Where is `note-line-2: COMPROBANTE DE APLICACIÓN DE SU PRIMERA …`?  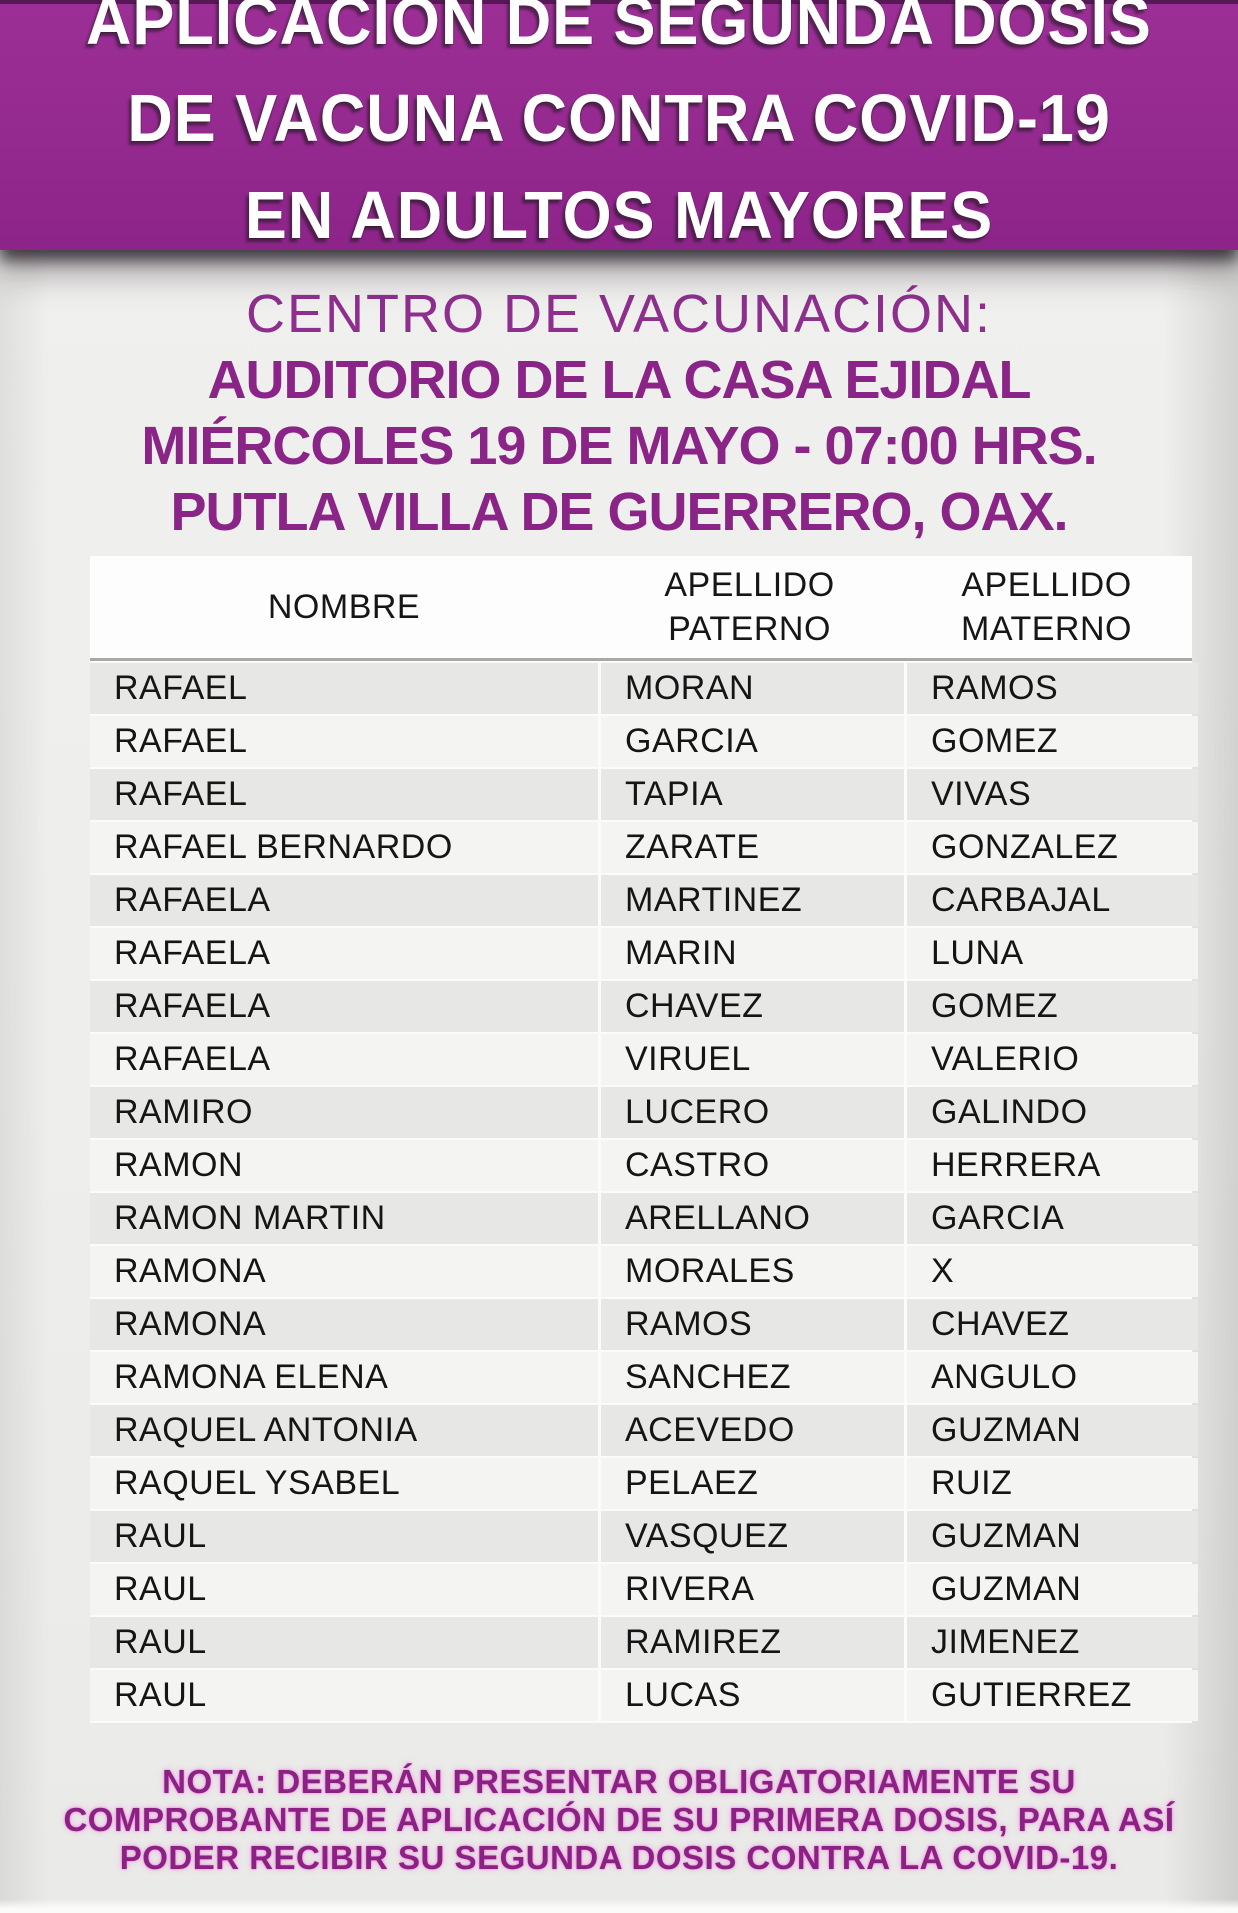 note-line-2: COMPROBANTE DE APLICACIÓN DE SU PRIMERA … is located at coordinates (619, 1819).